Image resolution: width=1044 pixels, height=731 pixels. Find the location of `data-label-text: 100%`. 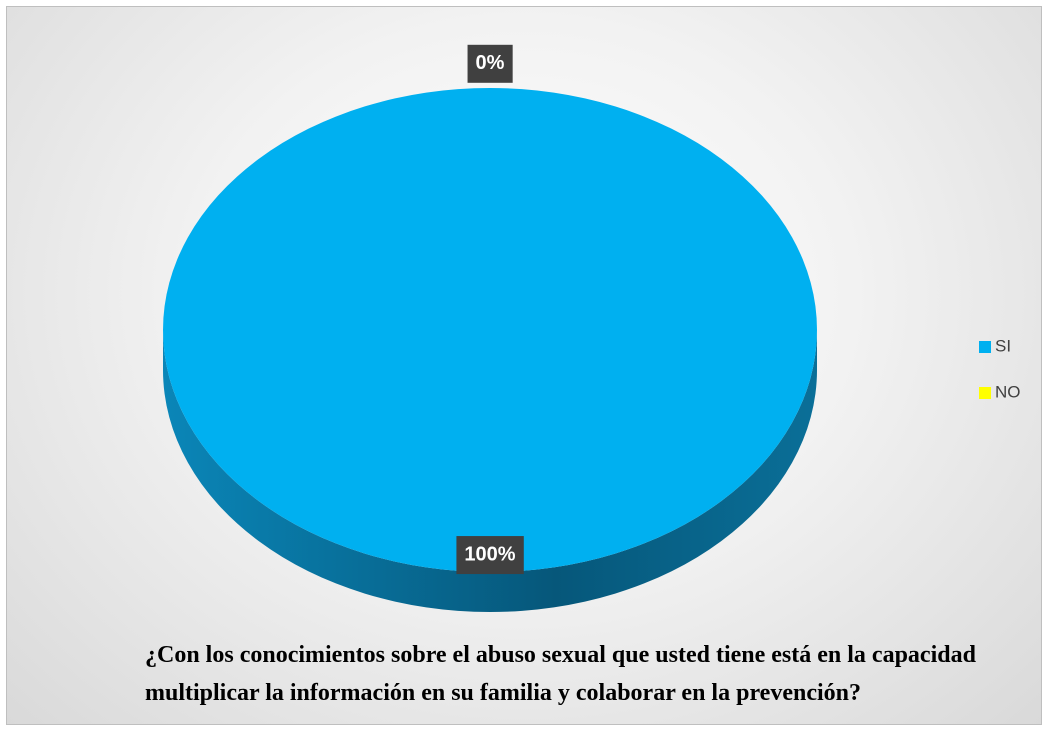

data-label-text: 100% is located at coordinates (489, 554).